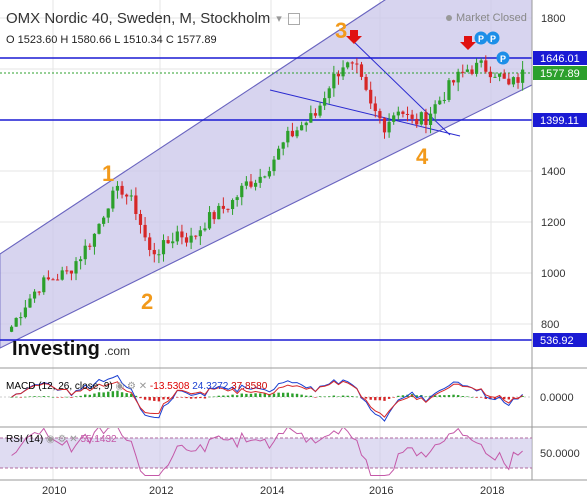 The width and height of the screenshot is (587, 496). I want to click on macd-eye-icon: ◉ ⚙ ✕, so click(131, 386).